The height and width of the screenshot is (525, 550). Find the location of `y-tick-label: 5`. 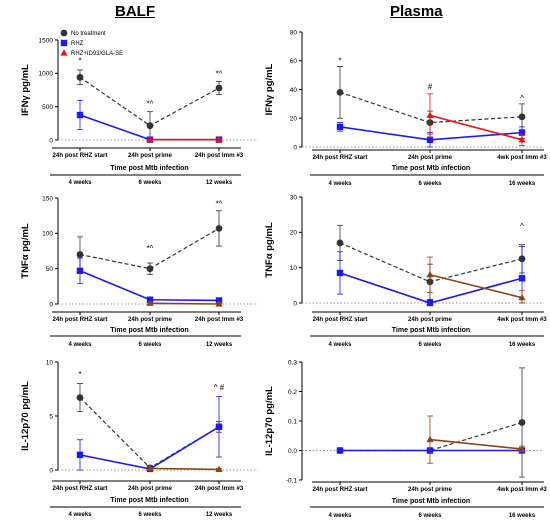

y-tick-label: 5 is located at coordinates (51, 416).